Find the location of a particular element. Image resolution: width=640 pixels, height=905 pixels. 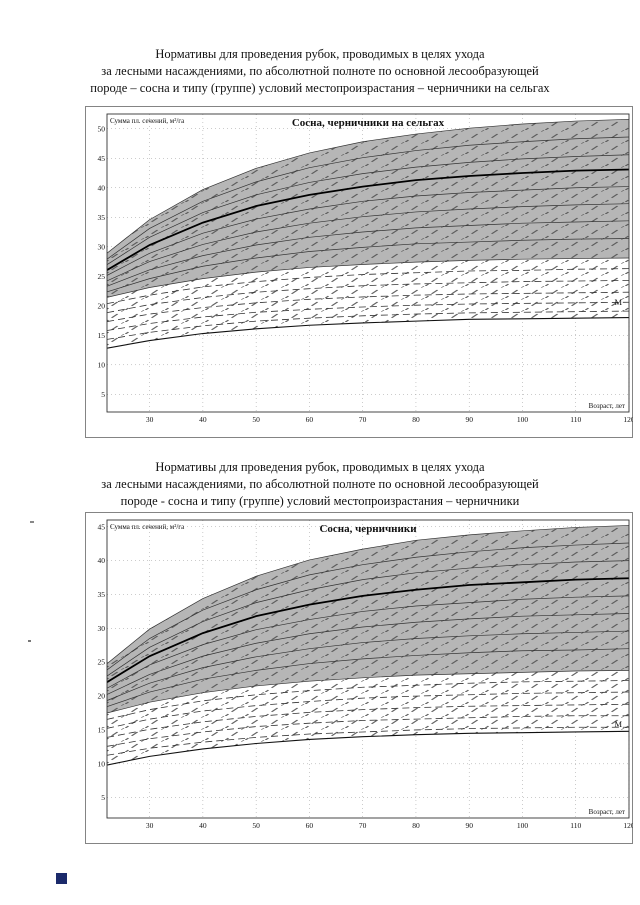

svg-text: Сосна, черничники is located at coordinates (368, 529).